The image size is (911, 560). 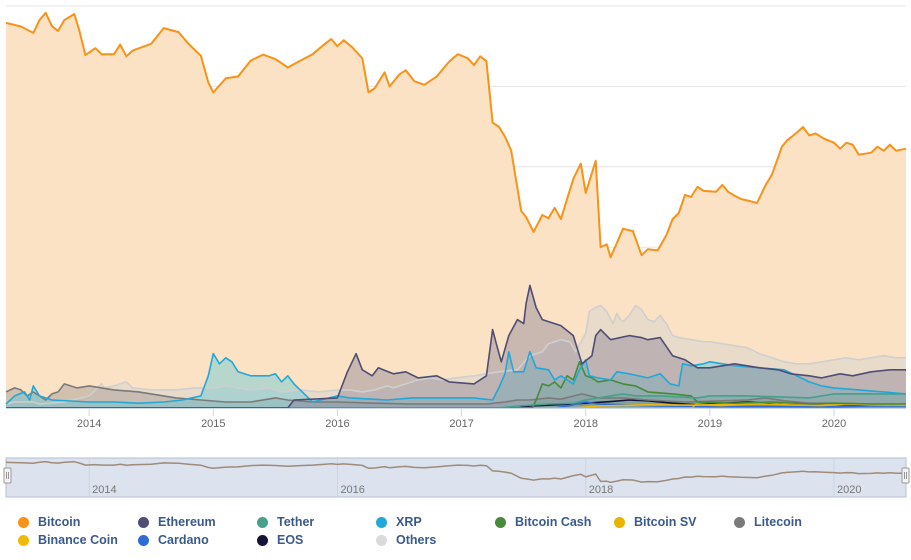 What do you see at coordinates (290, 540) in the screenshot?
I see `legend-label: EOS` at bounding box center [290, 540].